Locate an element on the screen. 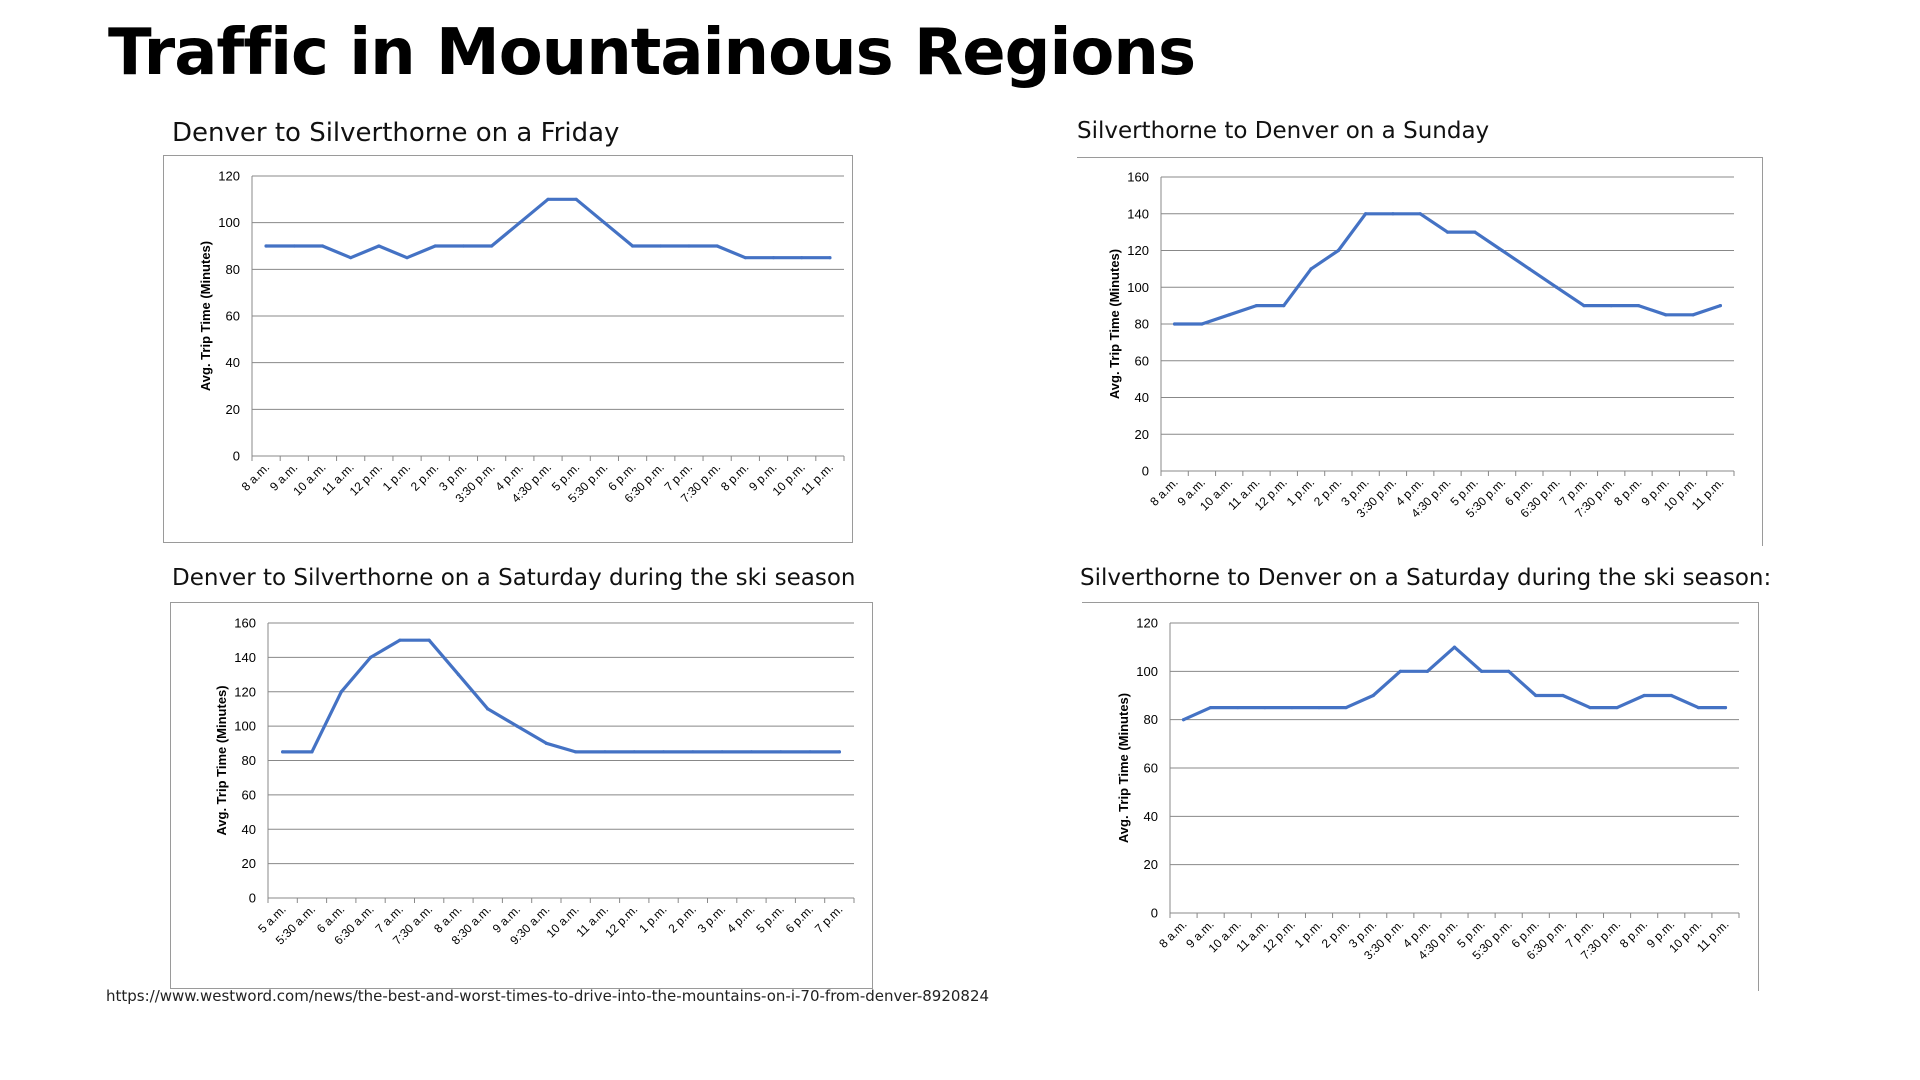  chart-title-friday: Denver to Silverthorne on a Friday is located at coordinates (396, 133).